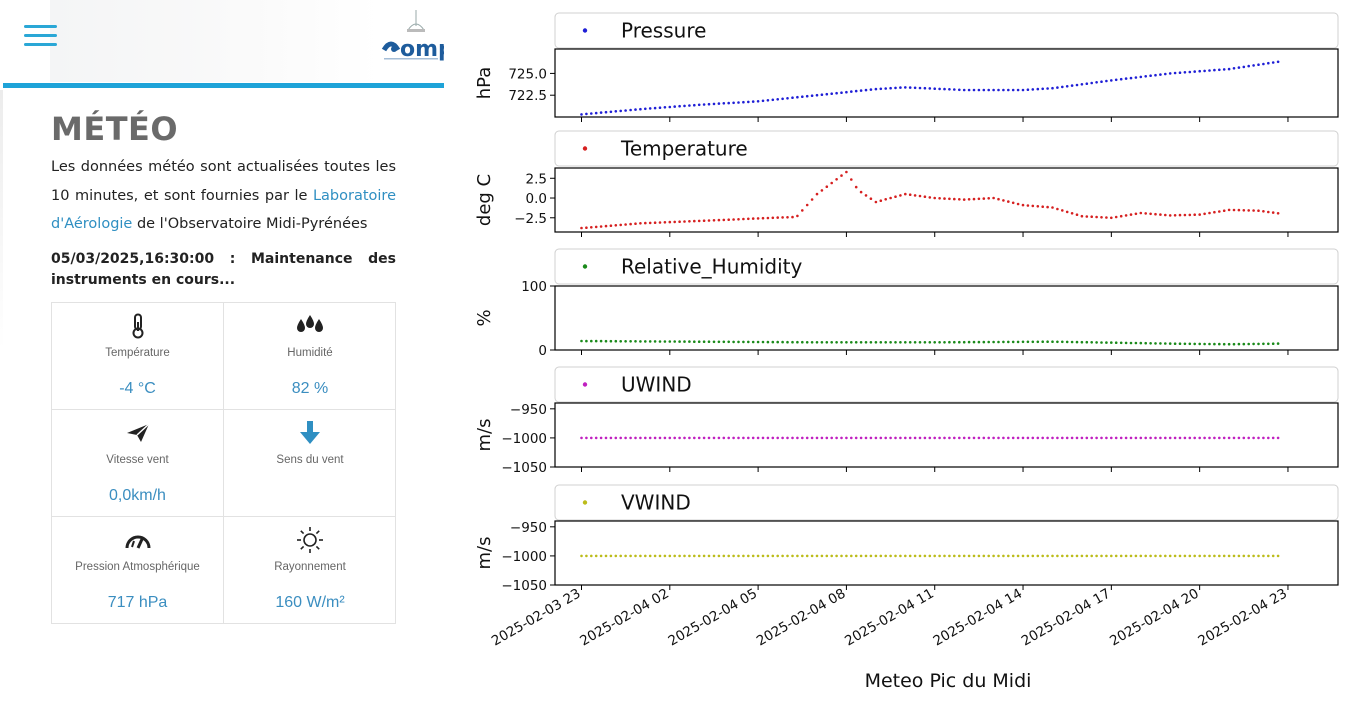 The width and height of the screenshot is (1355, 702). What do you see at coordinates (801, 618) in the screenshot?
I see `x-tick-label: 2025-02-04 08` at bounding box center [801, 618].